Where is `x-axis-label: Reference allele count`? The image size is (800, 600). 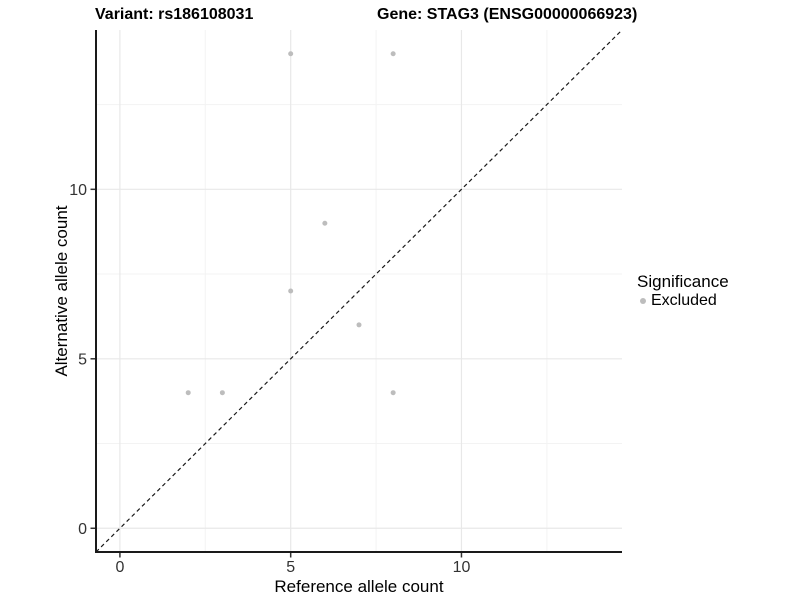
x-axis-label: Reference allele count is located at coordinates (359, 586).